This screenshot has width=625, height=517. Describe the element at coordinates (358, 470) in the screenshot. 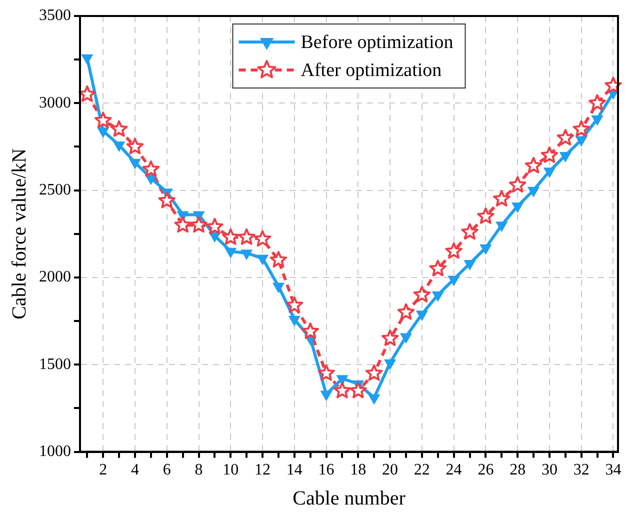

I see `x-tick-label: 18` at that location.